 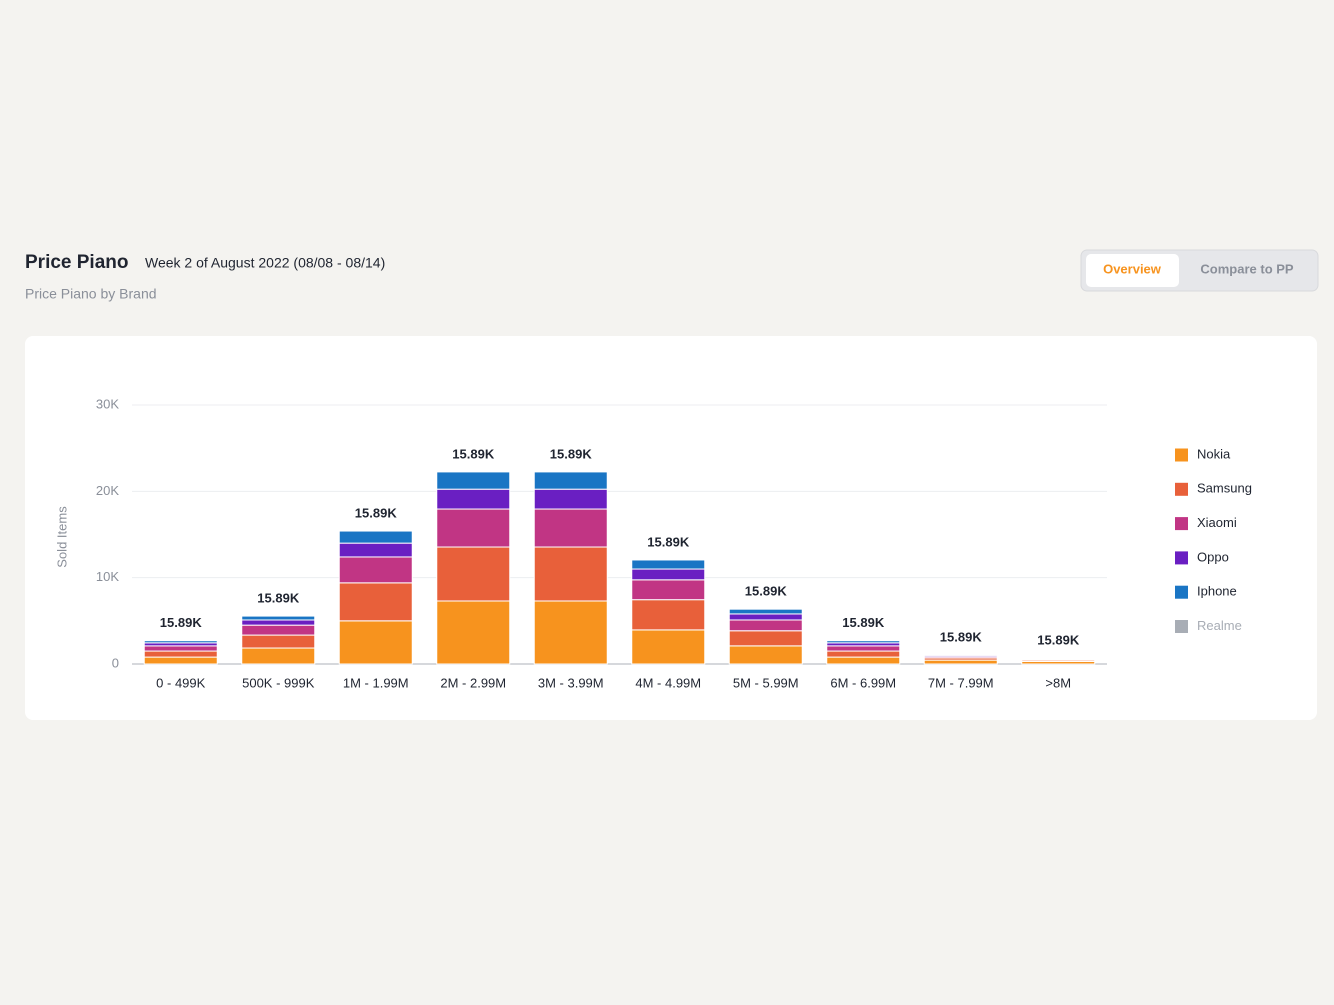 What do you see at coordinates (1217, 522) in the screenshot?
I see `legend-label: Xiaomi` at bounding box center [1217, 522].